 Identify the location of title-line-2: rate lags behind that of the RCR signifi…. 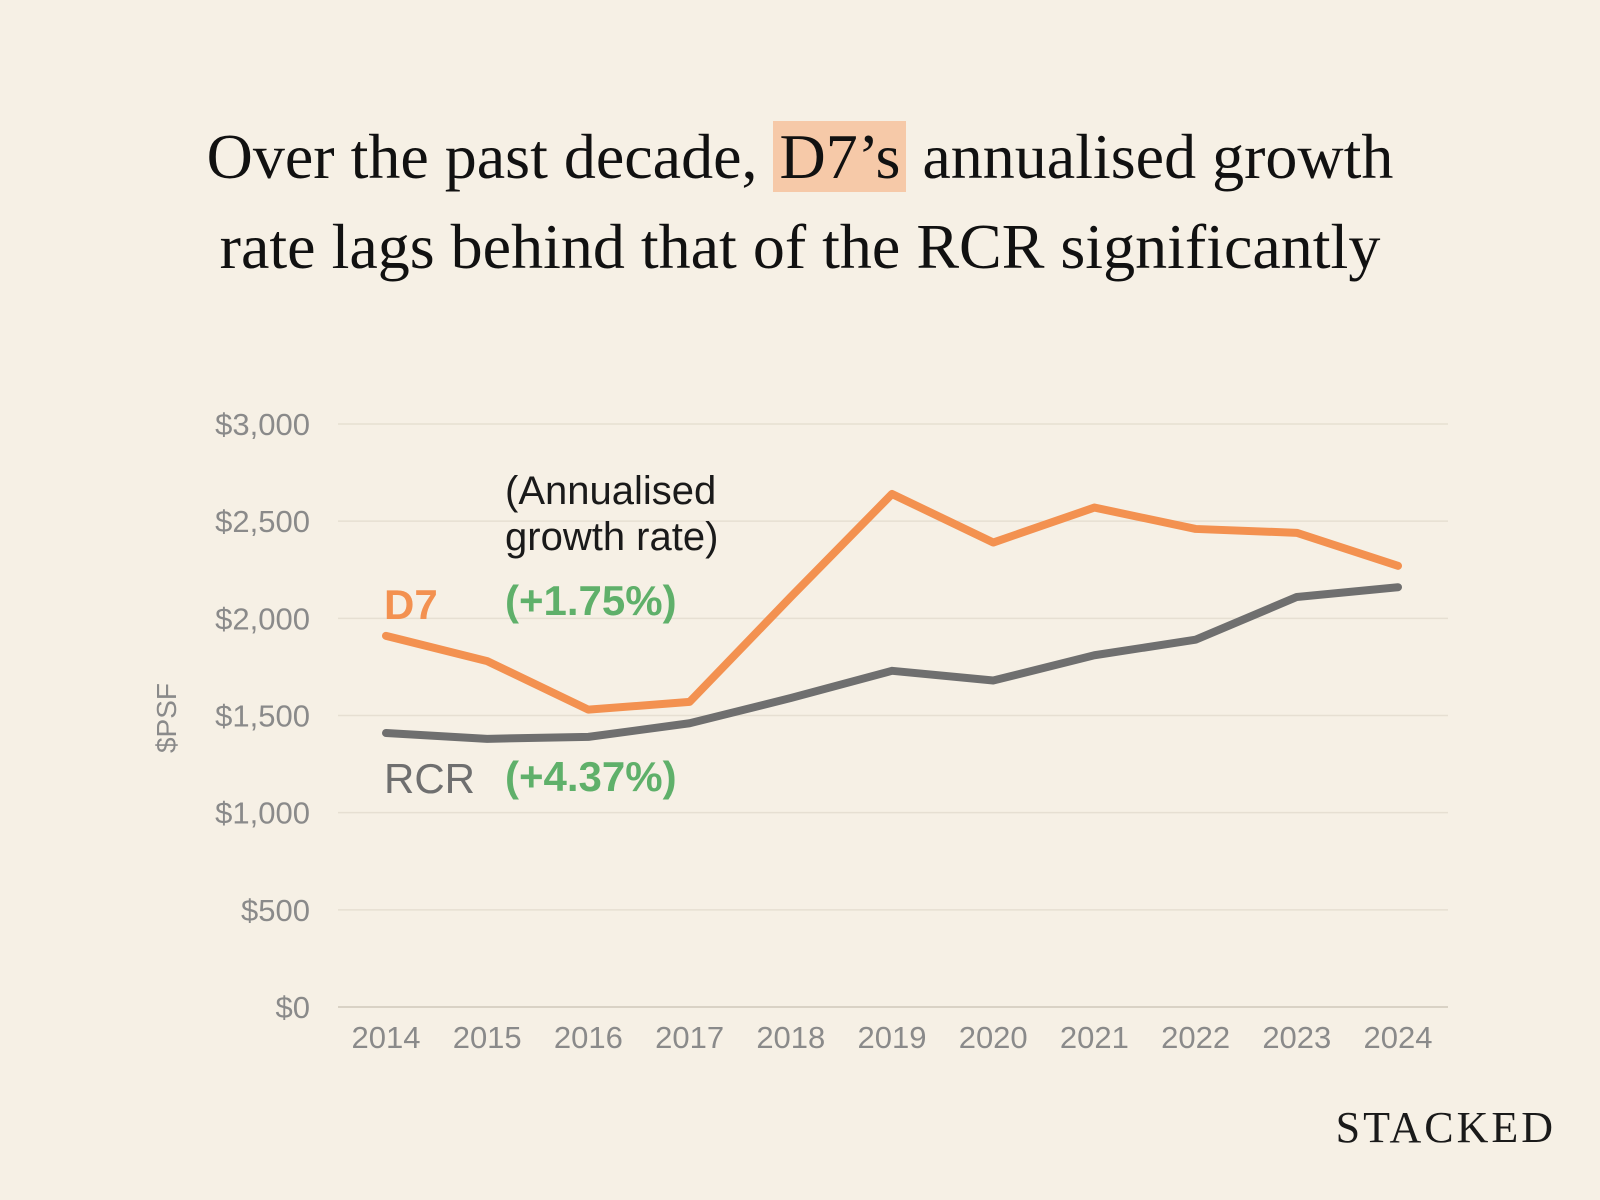
(800, 246).